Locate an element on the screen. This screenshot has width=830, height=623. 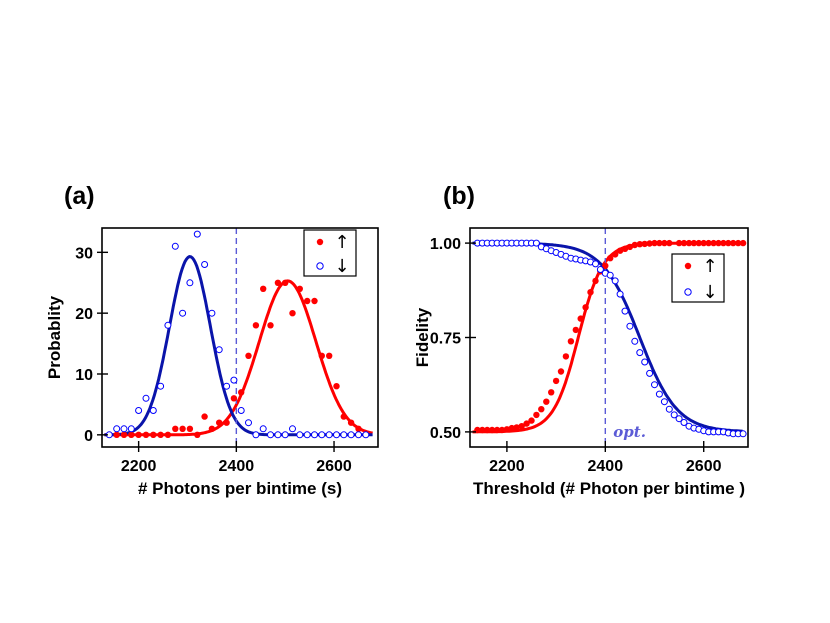
legend-marker-down is located at coordinates (688, 292).